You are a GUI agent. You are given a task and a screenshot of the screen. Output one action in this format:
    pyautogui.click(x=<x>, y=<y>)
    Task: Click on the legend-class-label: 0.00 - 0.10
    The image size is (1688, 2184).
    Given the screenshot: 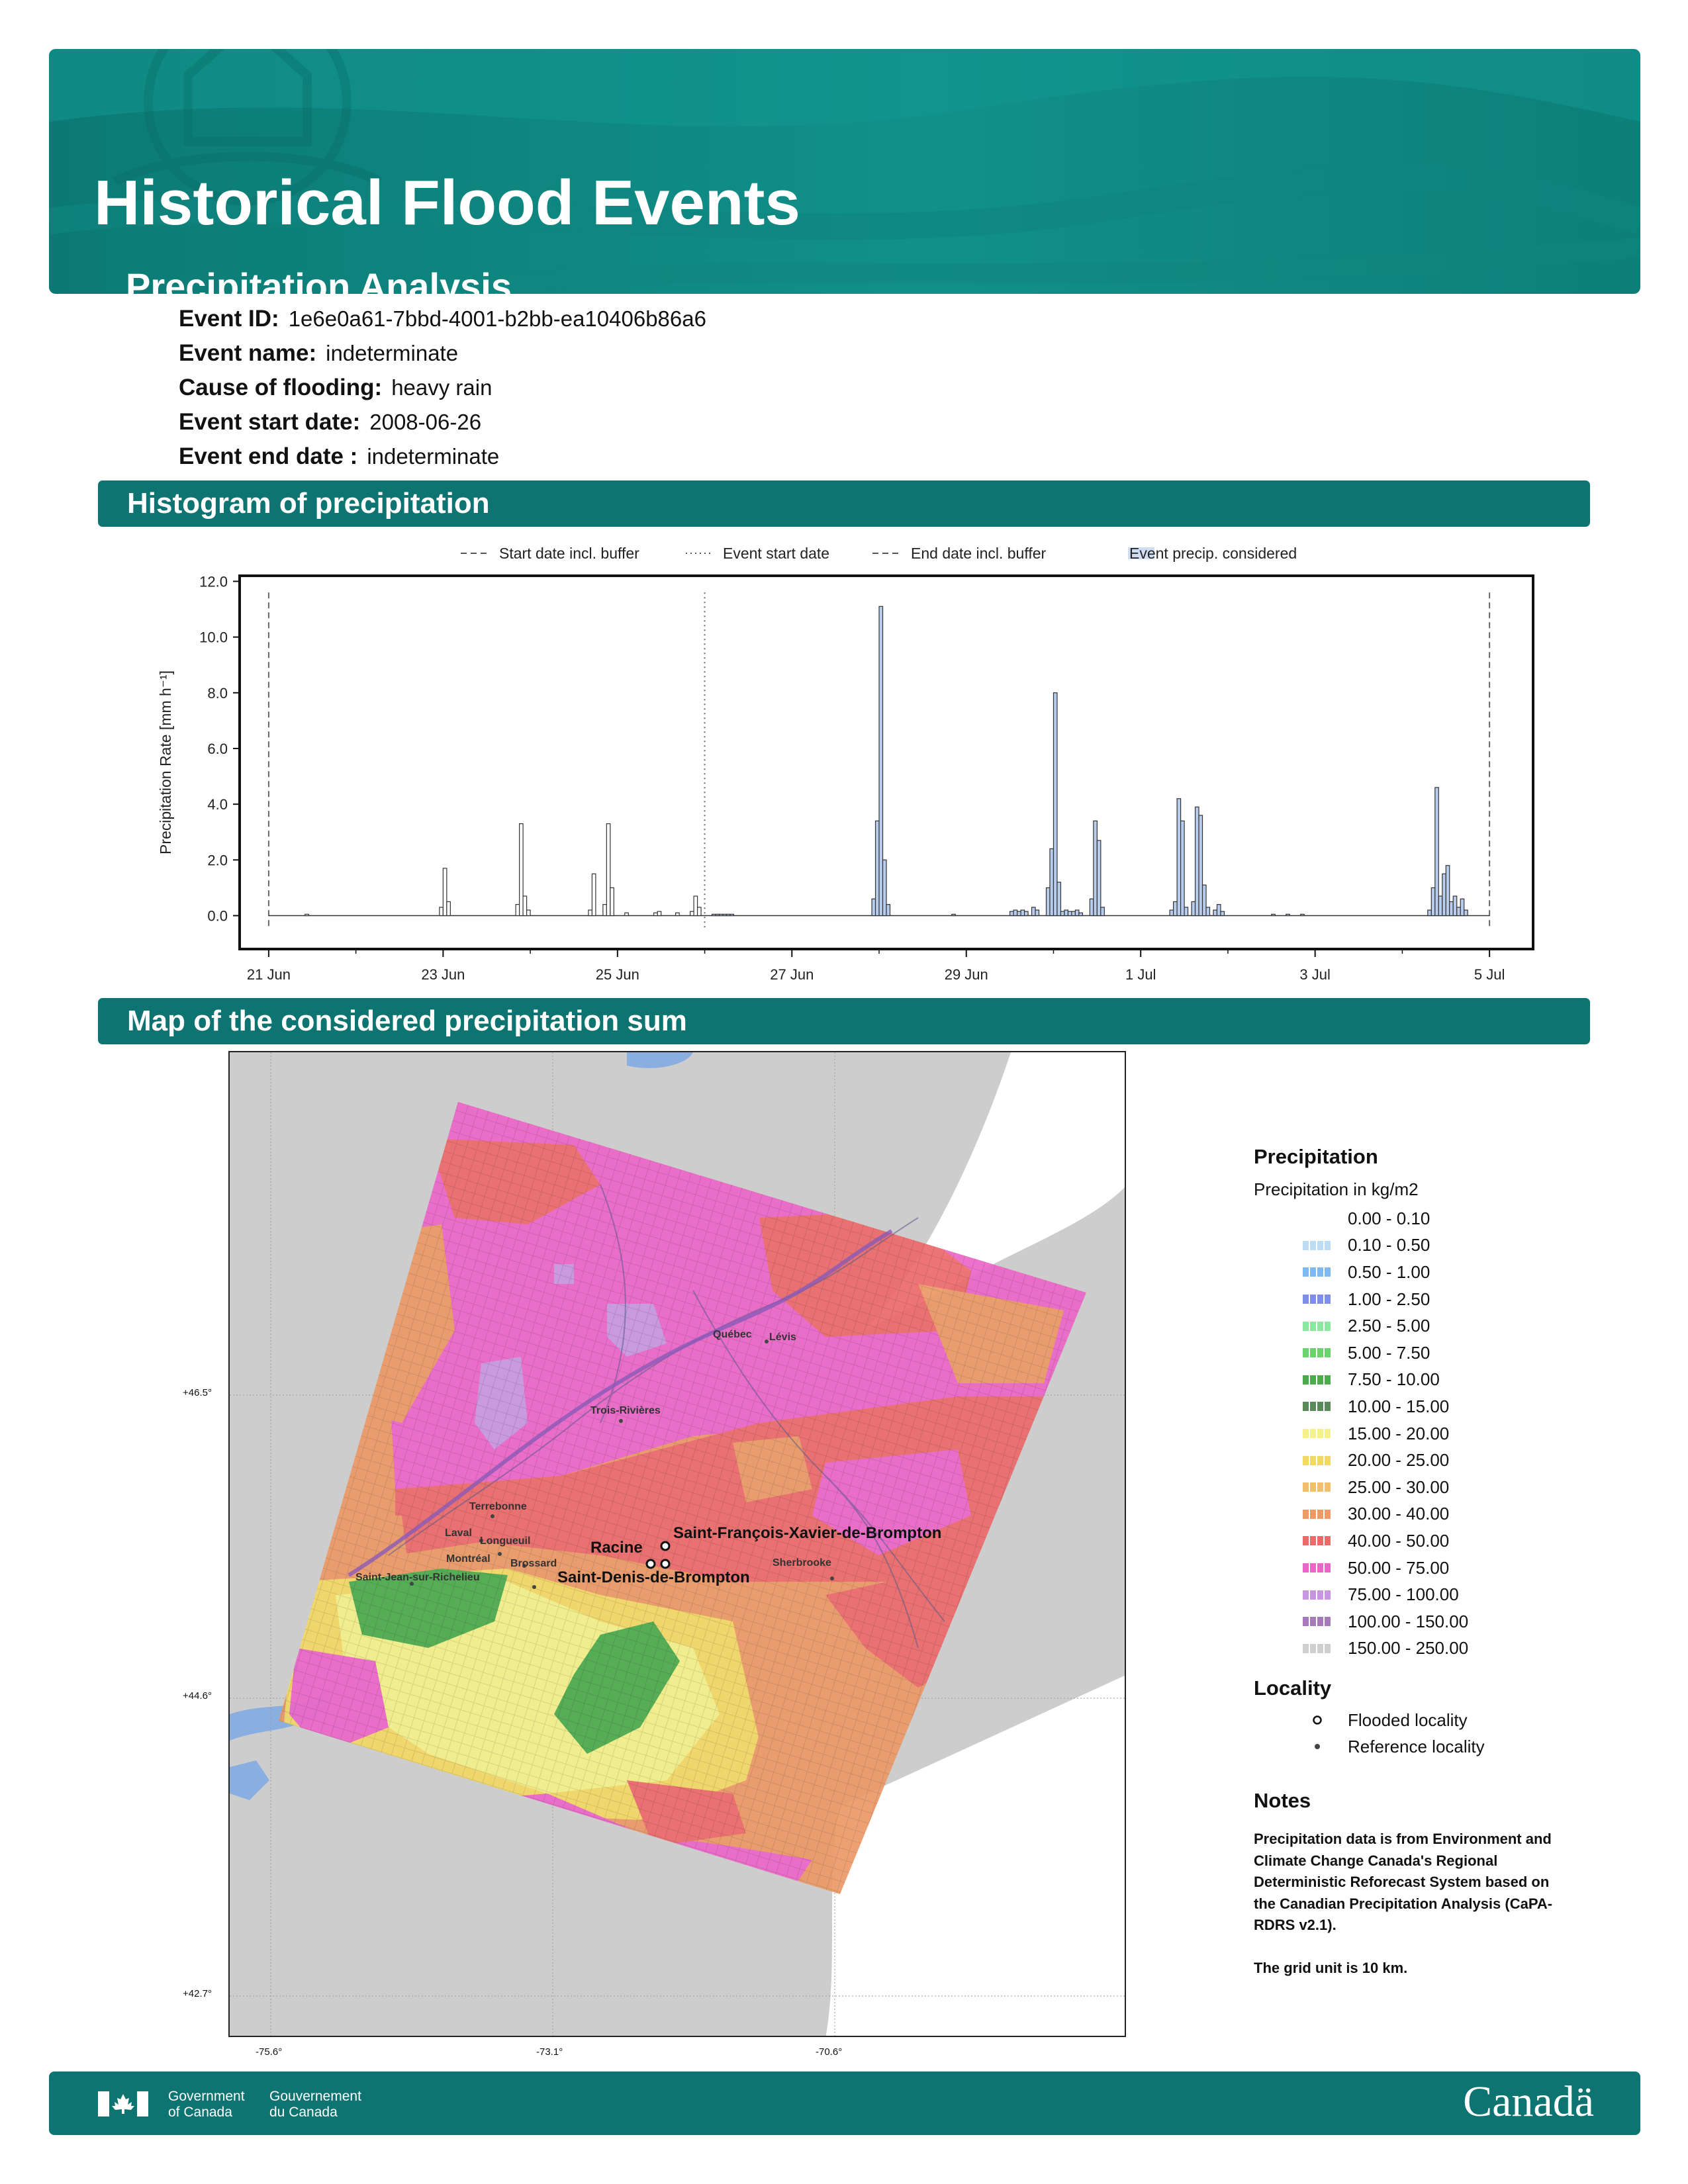 What is the action you would take?
    pyautogui.click(x=1389, y=1218)
    